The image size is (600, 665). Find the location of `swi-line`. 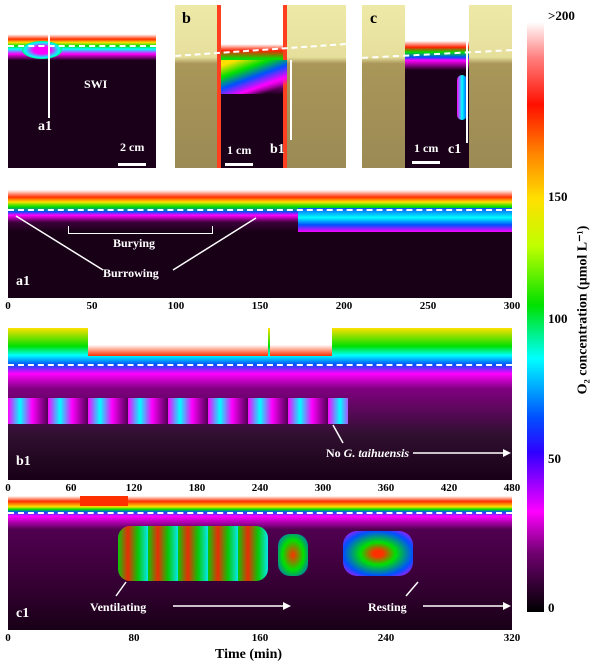

swi-line is located at coordinates (82, 46).